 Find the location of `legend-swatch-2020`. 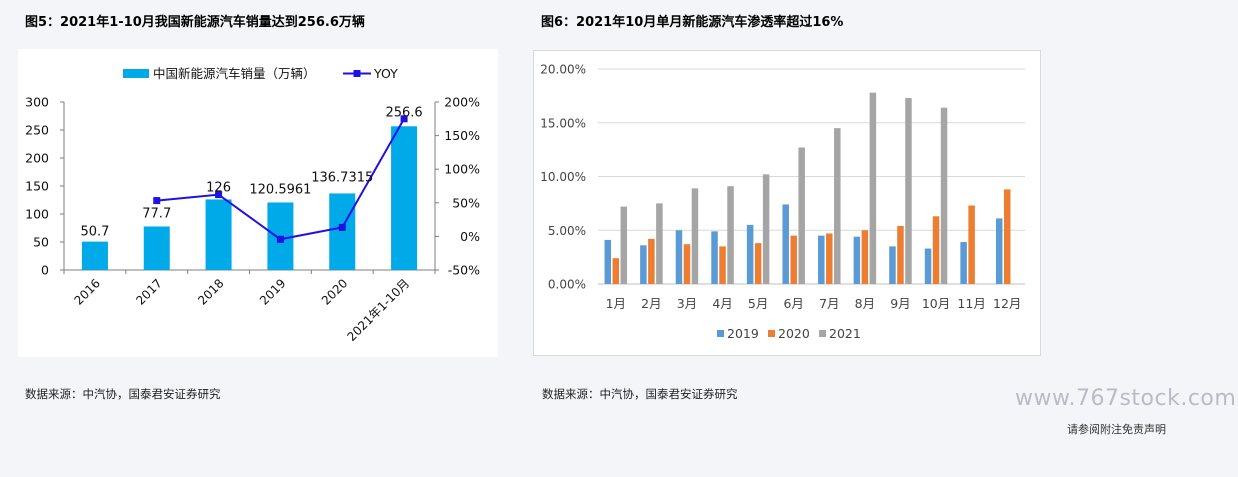

legend-swatch-2020 is located at coordinates (771, 333).